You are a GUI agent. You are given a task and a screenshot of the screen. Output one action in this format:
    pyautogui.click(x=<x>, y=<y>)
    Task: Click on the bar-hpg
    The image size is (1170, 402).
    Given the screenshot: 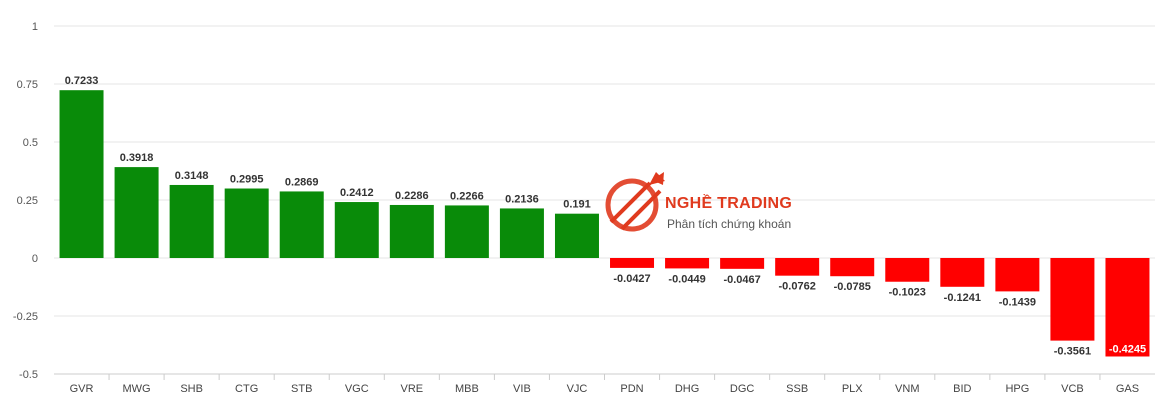 What is the action you would take?
    pyautogui.click(x=1017, y=275)
    